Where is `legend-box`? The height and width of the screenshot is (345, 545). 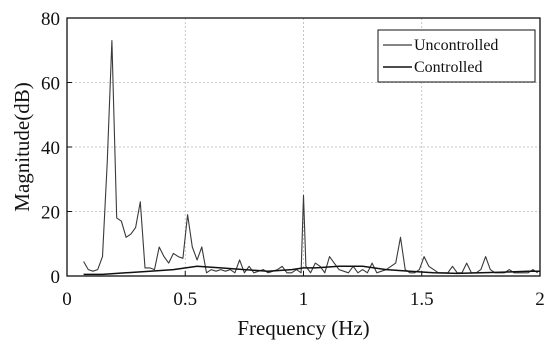 legend-box is located at coordinates (456, 56).